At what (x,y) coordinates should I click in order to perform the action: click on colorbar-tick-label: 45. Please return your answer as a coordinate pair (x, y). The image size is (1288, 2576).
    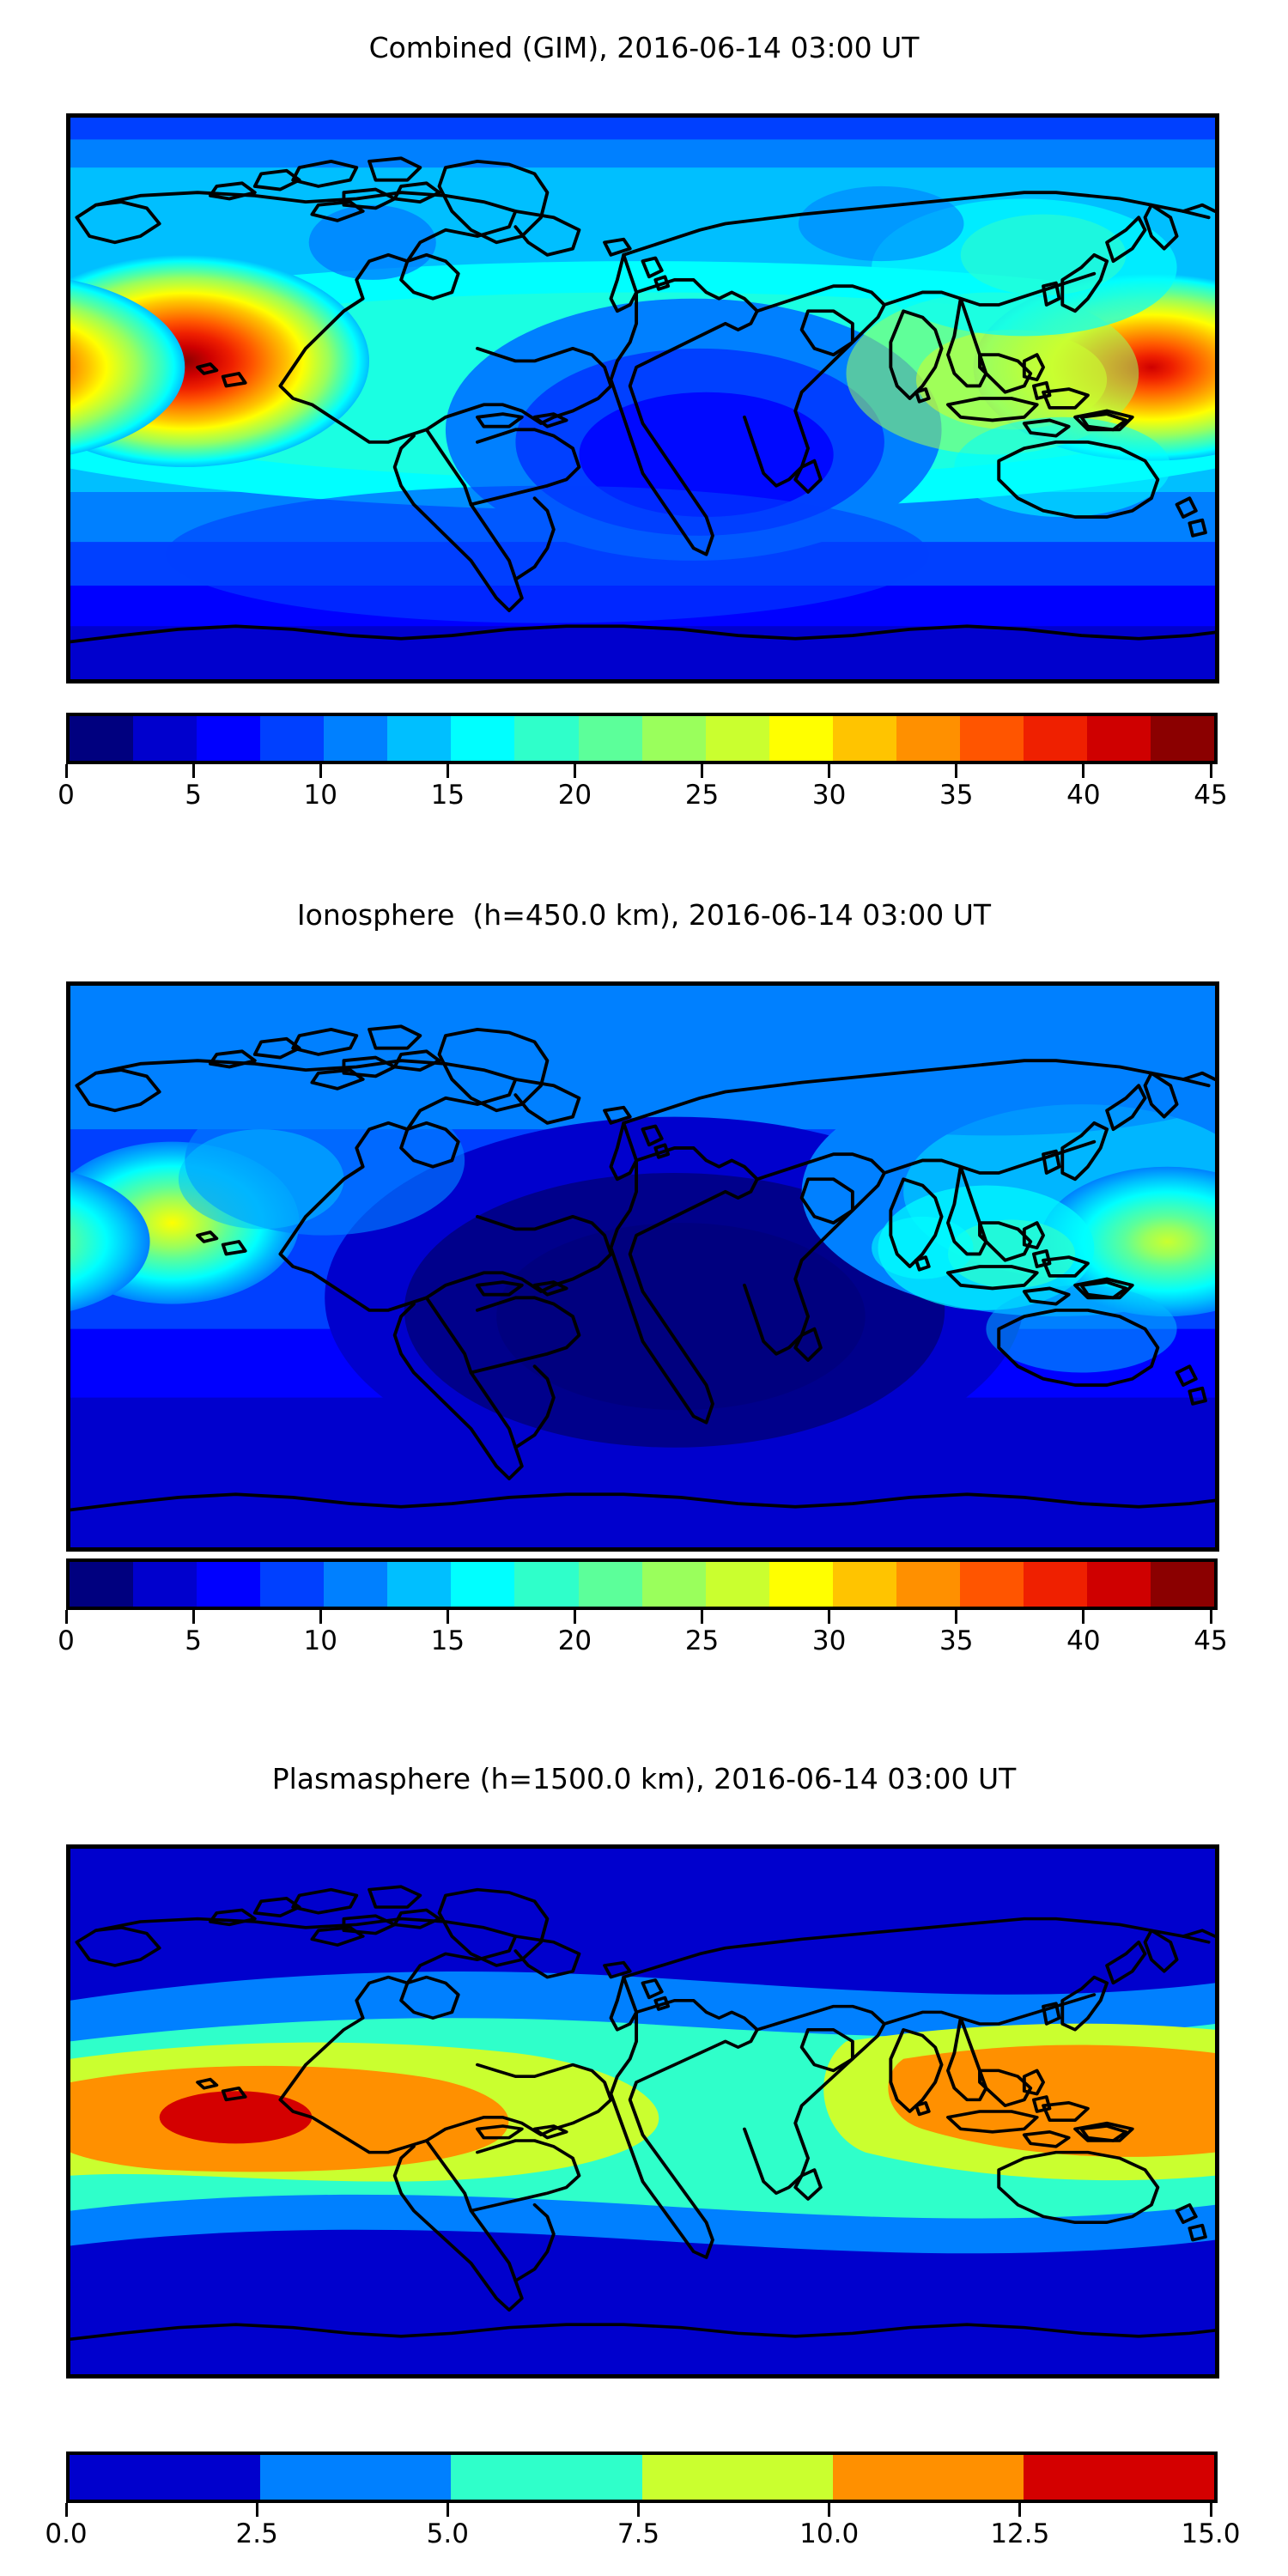
    Looking at the image, I should click on (1211, 1641).